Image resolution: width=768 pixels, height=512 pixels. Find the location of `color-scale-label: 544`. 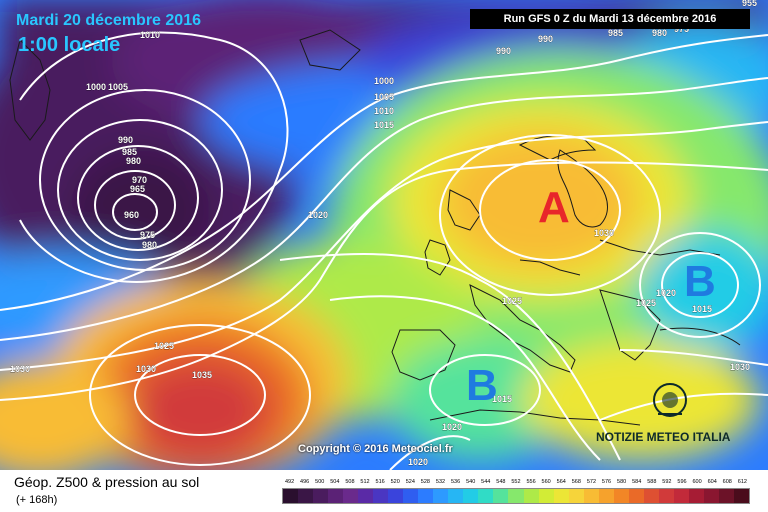

color-scale-label: 544 is located at coordinates (486, 482).